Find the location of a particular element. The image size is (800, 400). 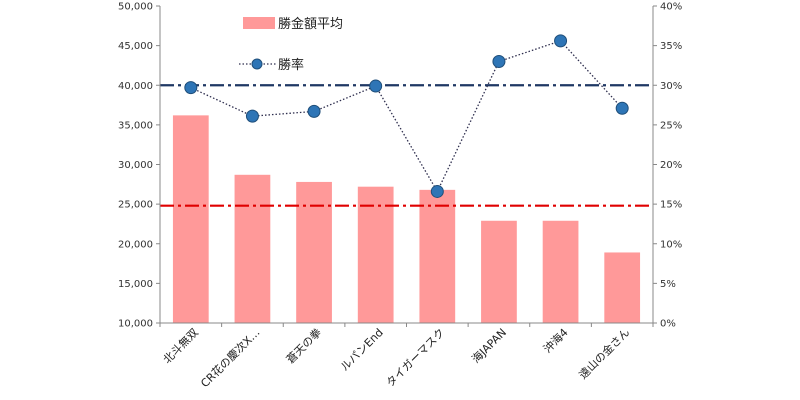

y-right-tick-label: 35% is located at coordinates (671, 46).